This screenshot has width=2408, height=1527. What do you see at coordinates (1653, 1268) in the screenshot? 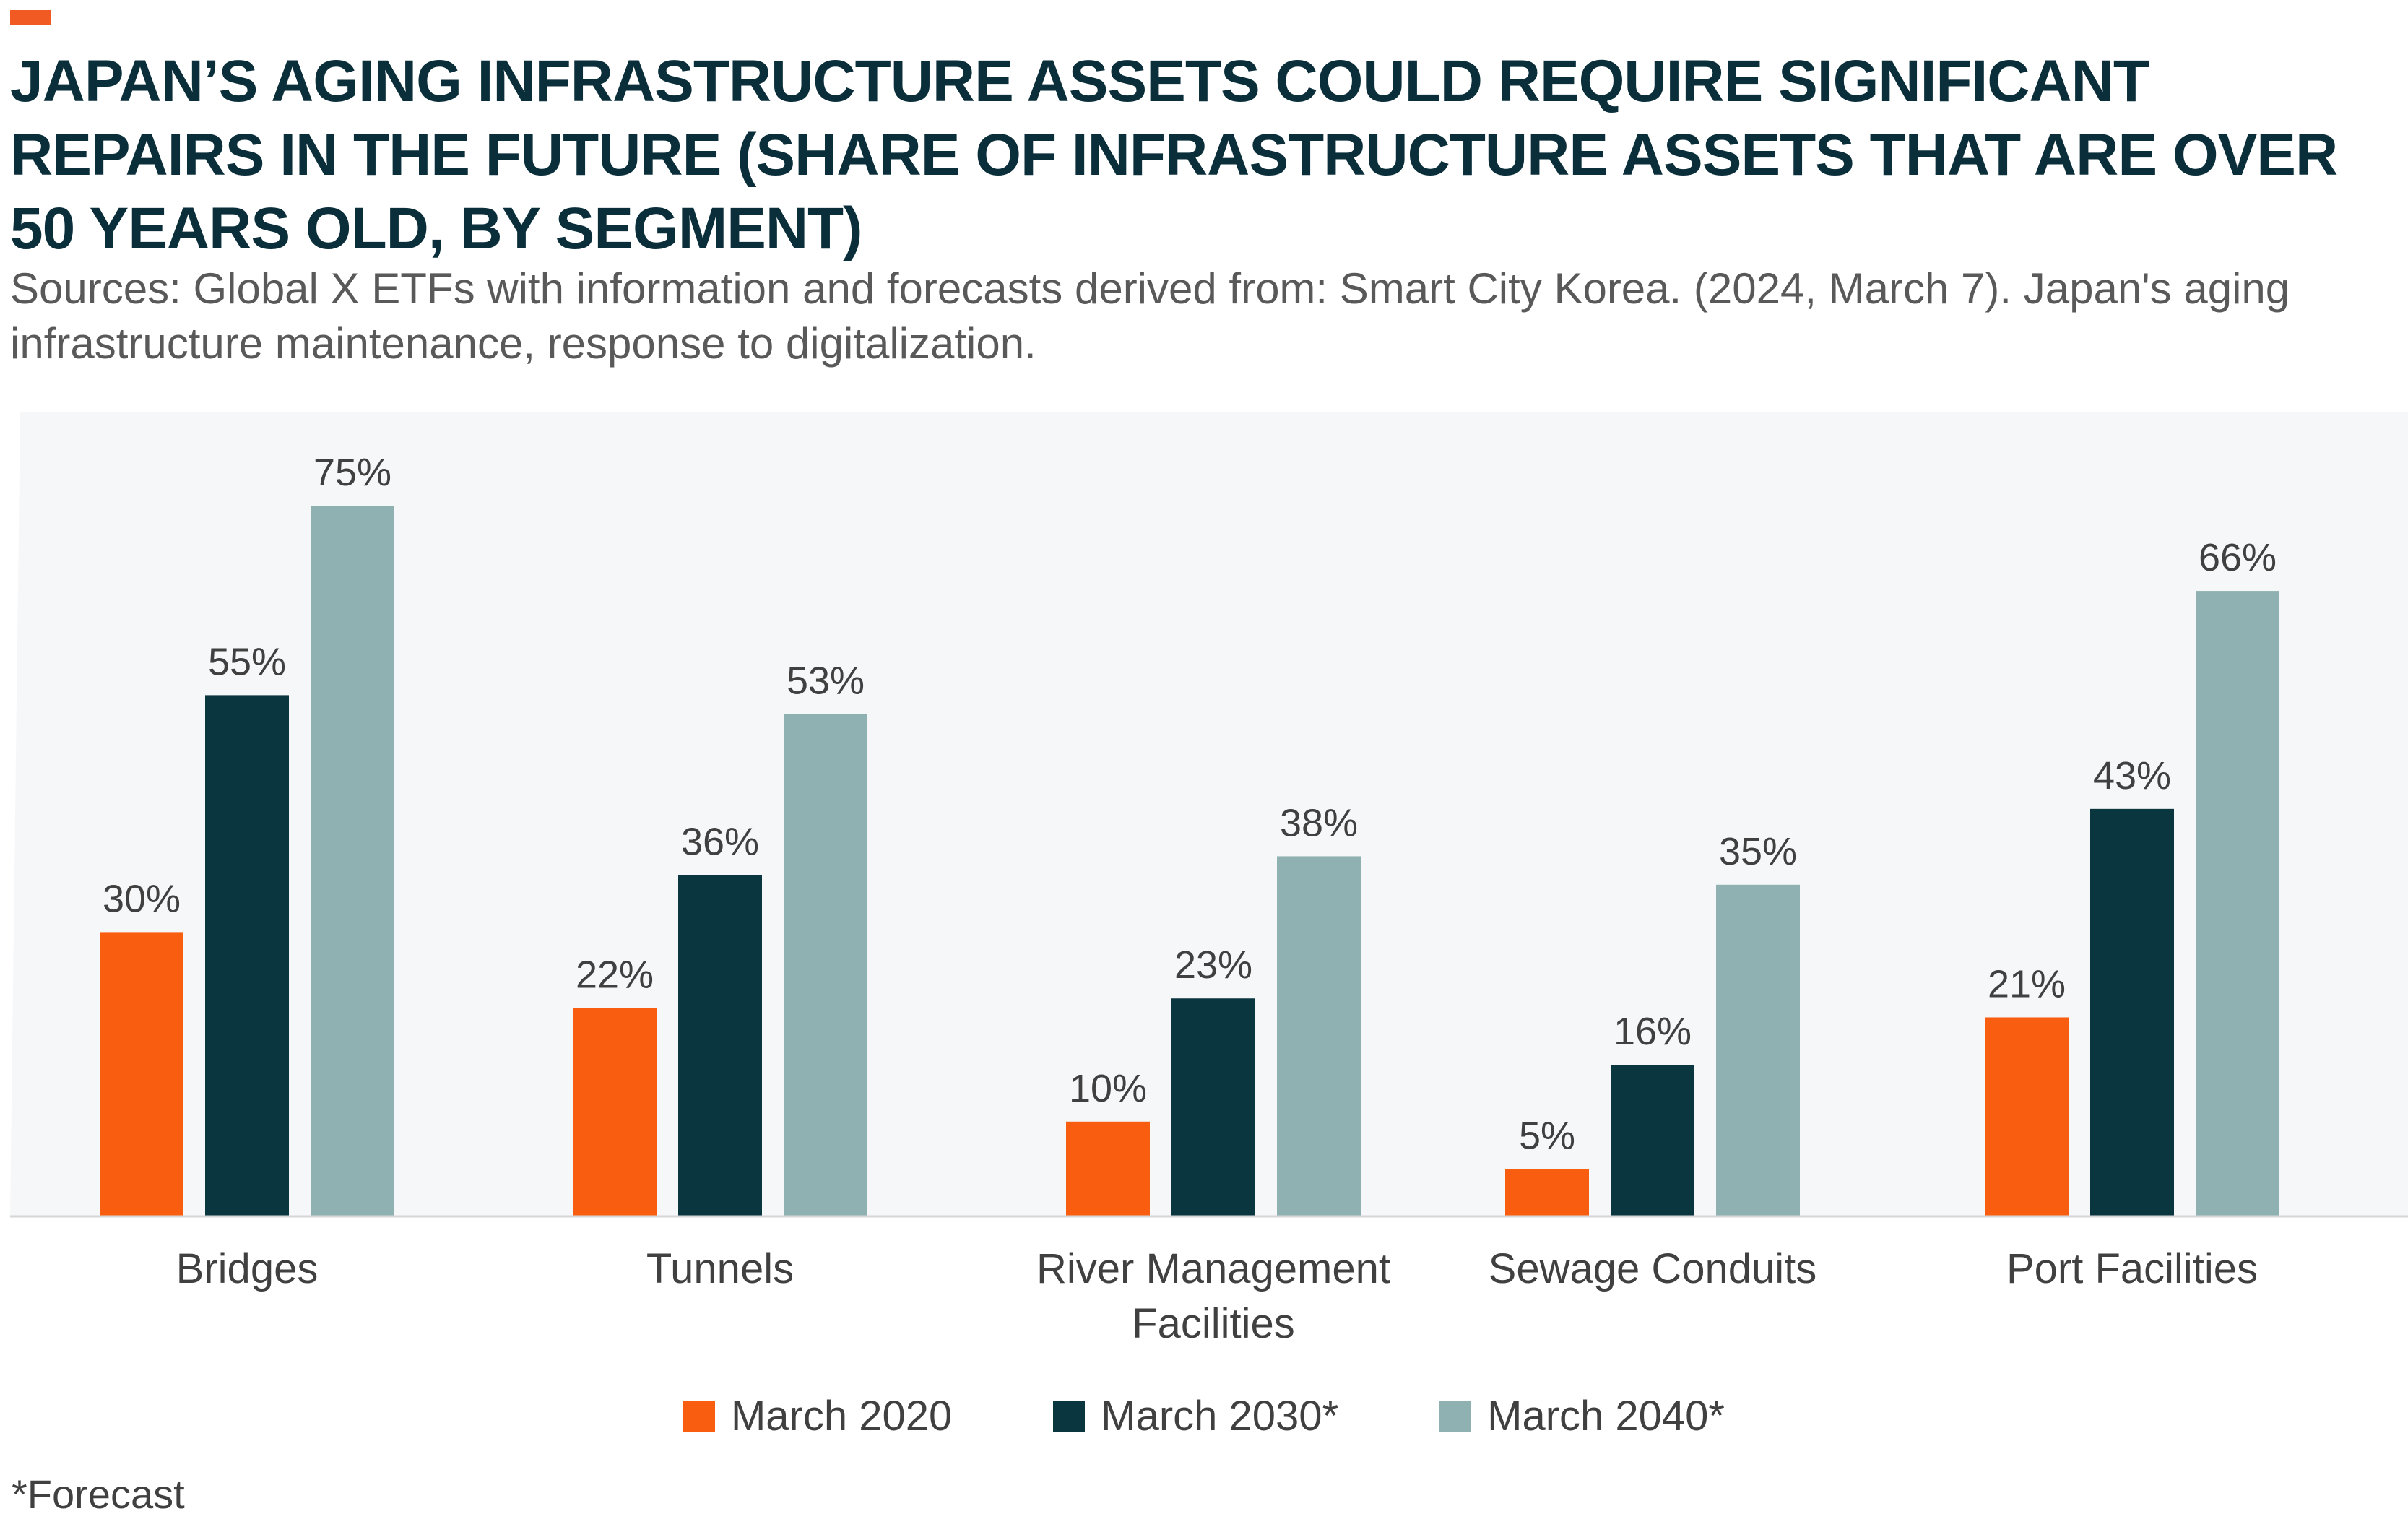
I see `category-label-3: Sewage Conduits` at bounding box center [1653, 1268].